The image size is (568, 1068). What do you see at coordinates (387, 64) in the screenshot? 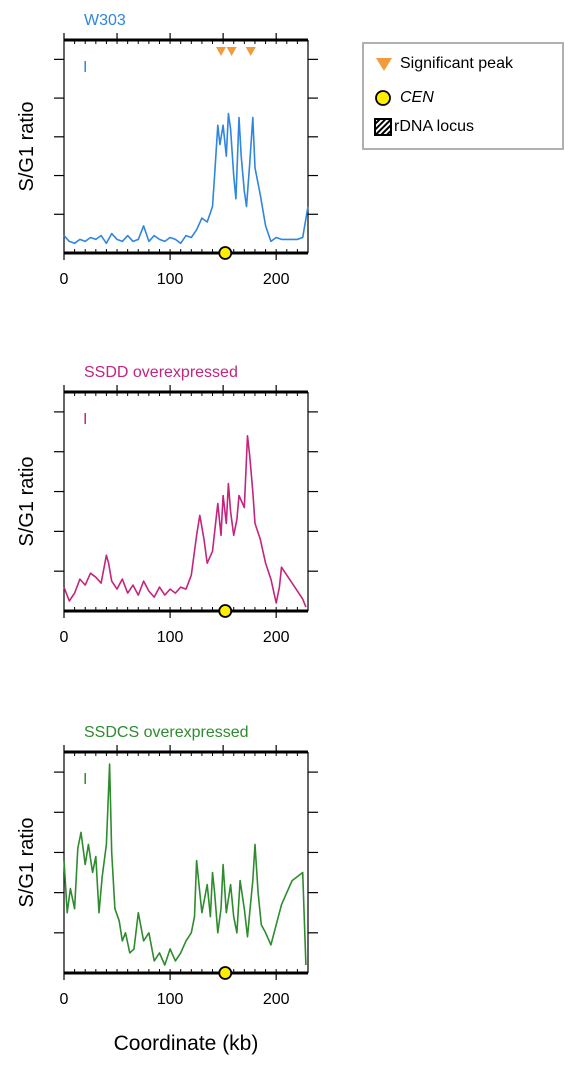
I see `triangle-down-icon` at bounding box center [387, 64].